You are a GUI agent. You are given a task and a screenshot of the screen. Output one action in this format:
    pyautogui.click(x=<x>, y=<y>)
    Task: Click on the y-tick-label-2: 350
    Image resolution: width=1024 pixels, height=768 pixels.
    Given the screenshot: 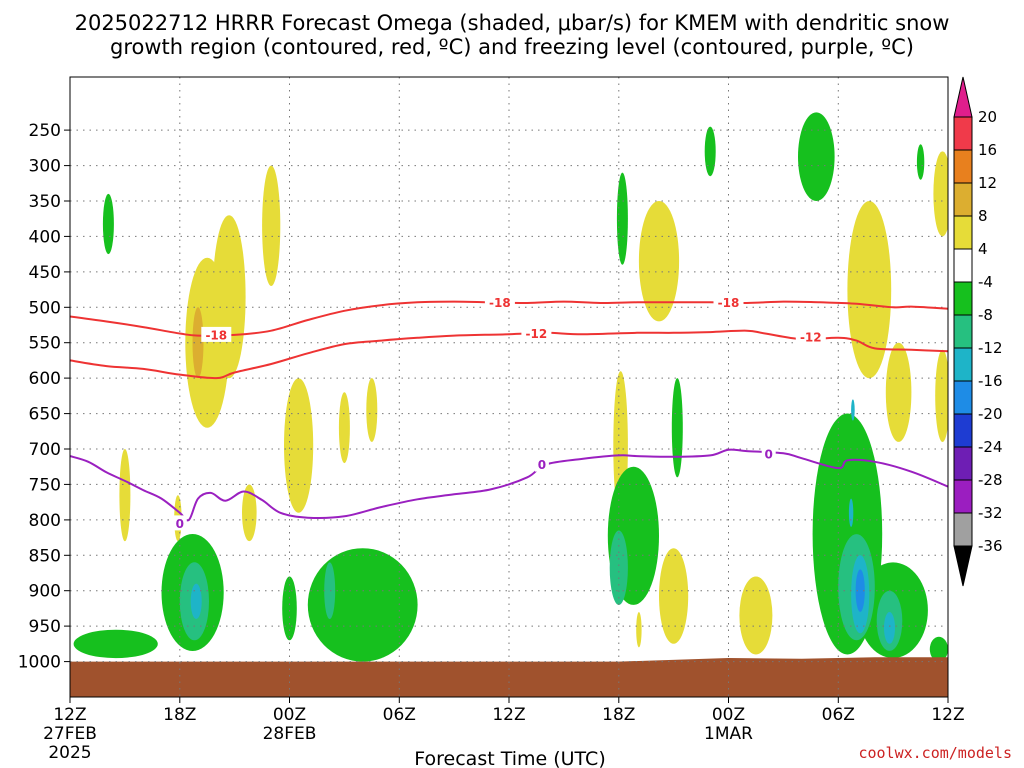 What is the action you would take?
    pyautogui.click(x=45, y=202)
    